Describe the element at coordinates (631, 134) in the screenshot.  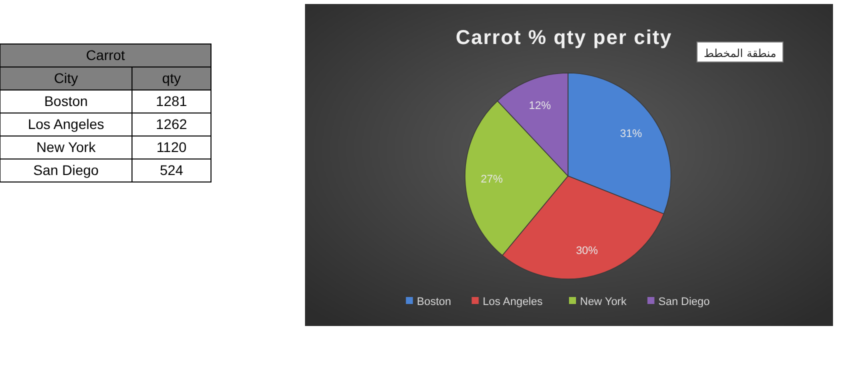
I see `data-label: 31%` at that location.